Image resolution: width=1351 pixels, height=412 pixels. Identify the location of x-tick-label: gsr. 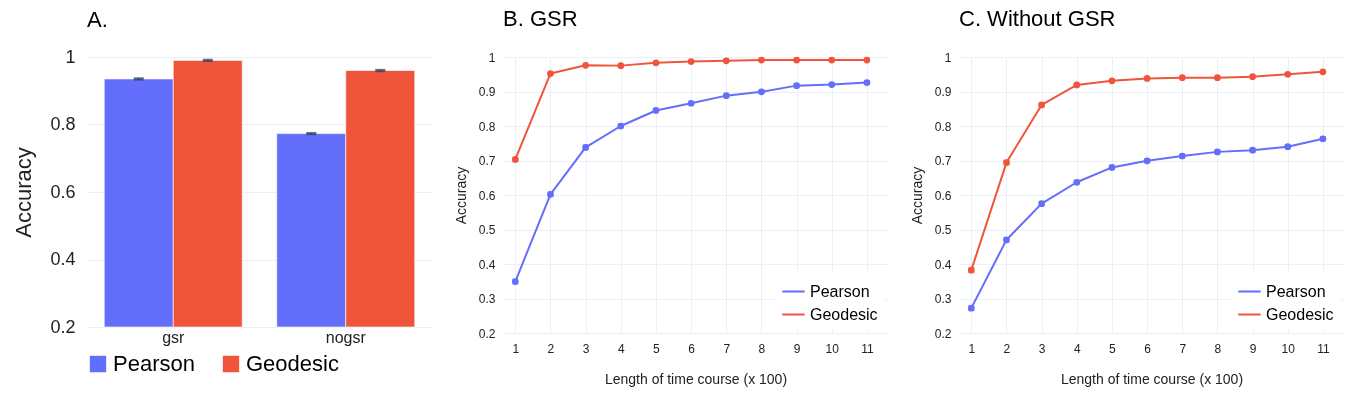
(174, 337).